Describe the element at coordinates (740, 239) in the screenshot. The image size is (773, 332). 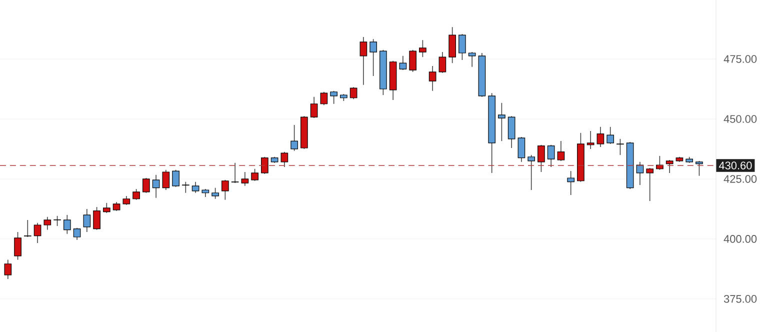
I see `y-tick-label: 400.00` at that location.